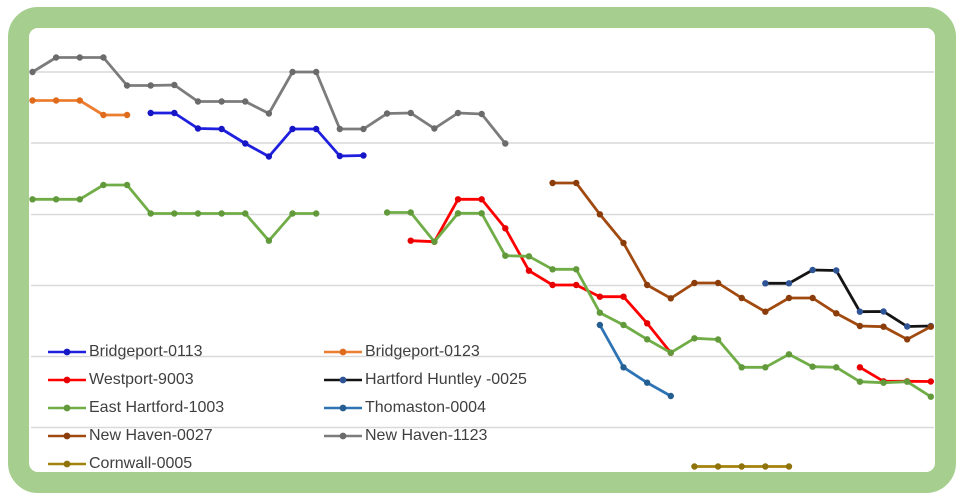 The width and height of the screenshot is (963, 499). Describe the element at coordinates (848, 298) in the screenshot. I see `series-hartford-huntley-0025-line` at that location.